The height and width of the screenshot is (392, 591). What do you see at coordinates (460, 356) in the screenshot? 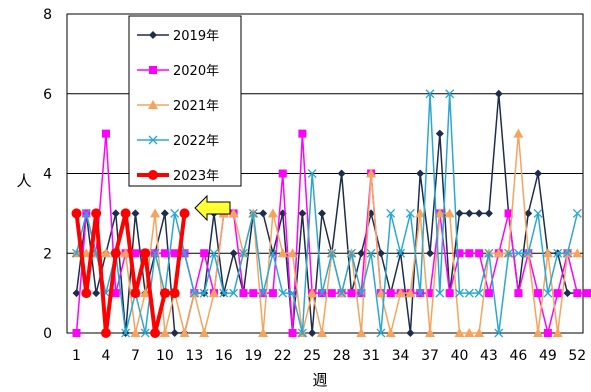
I see `x-tick-label: 40` at bounding box center [460, 356].